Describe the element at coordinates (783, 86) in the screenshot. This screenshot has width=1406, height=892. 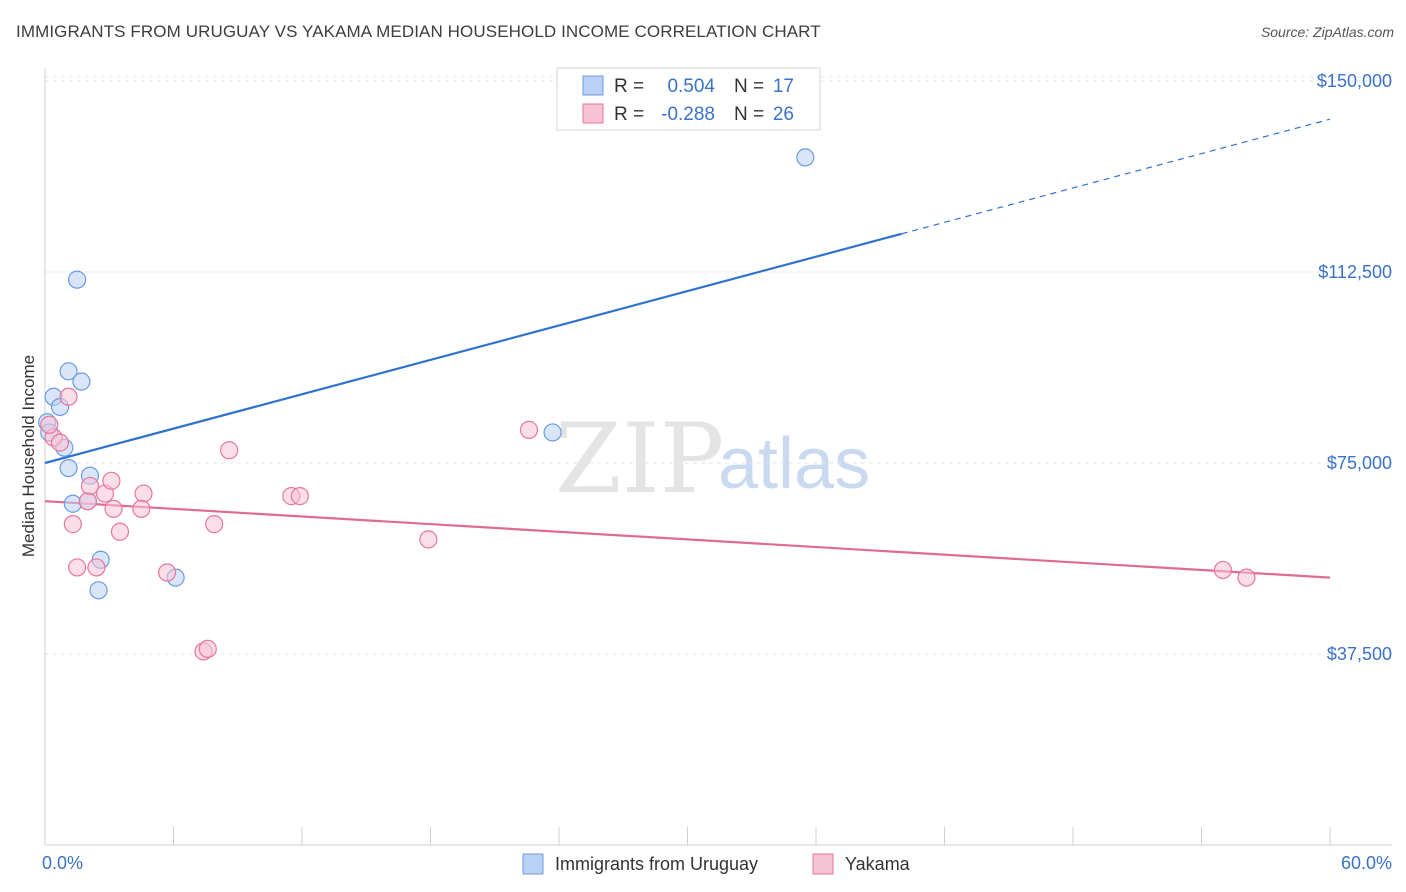
I see `legend-n-value-1: 17` at that location.